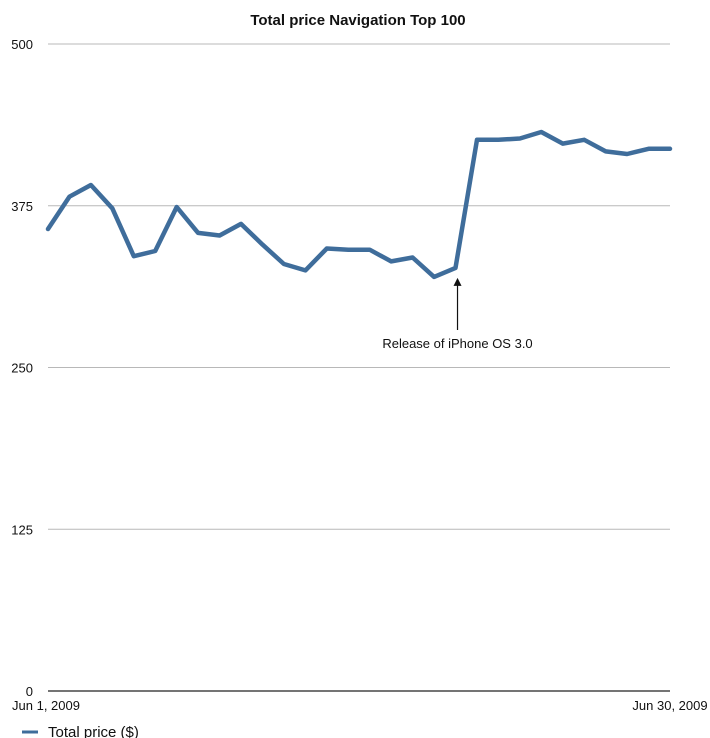 Image resolution: width=710 pixels, height=738 pixels. I want to click on y-tick-label: 500, so click(22, 44).